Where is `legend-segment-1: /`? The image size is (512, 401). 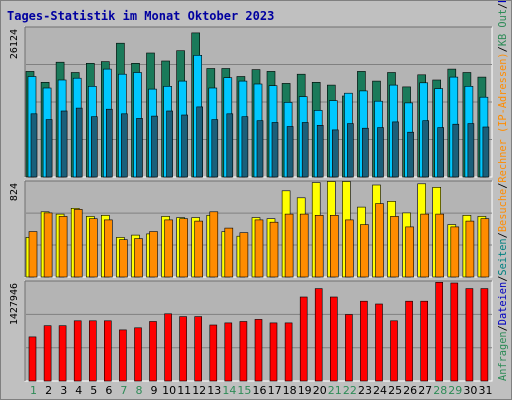
legend-segment-1: / is located at coordinates (503, 328).